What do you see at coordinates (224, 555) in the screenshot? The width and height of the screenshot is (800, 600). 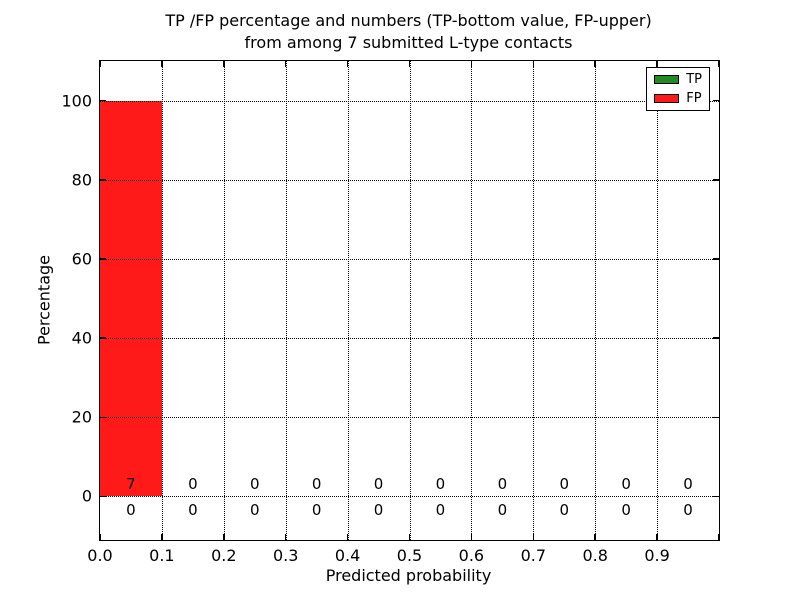 I see `x-tick-label: 0.2` at bounding box center [224, 555].